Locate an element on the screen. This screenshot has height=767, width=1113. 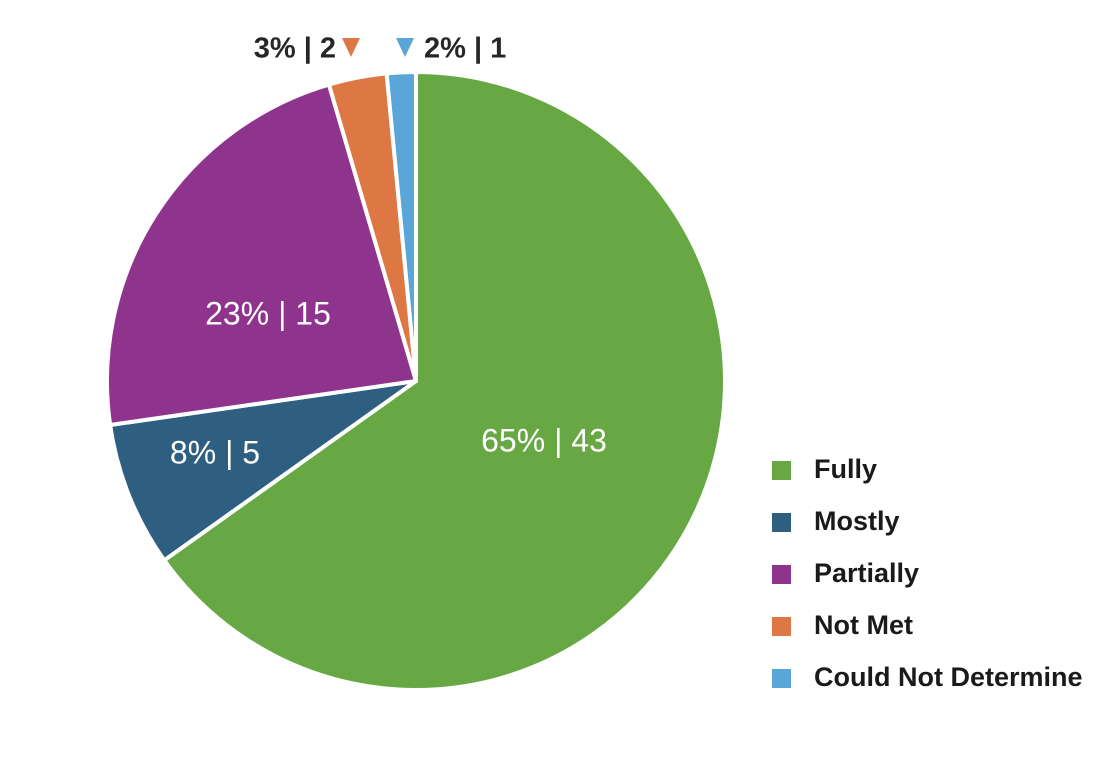
data-label-could-not-determine: 2% | 1 is located at coordinates (465, 49).